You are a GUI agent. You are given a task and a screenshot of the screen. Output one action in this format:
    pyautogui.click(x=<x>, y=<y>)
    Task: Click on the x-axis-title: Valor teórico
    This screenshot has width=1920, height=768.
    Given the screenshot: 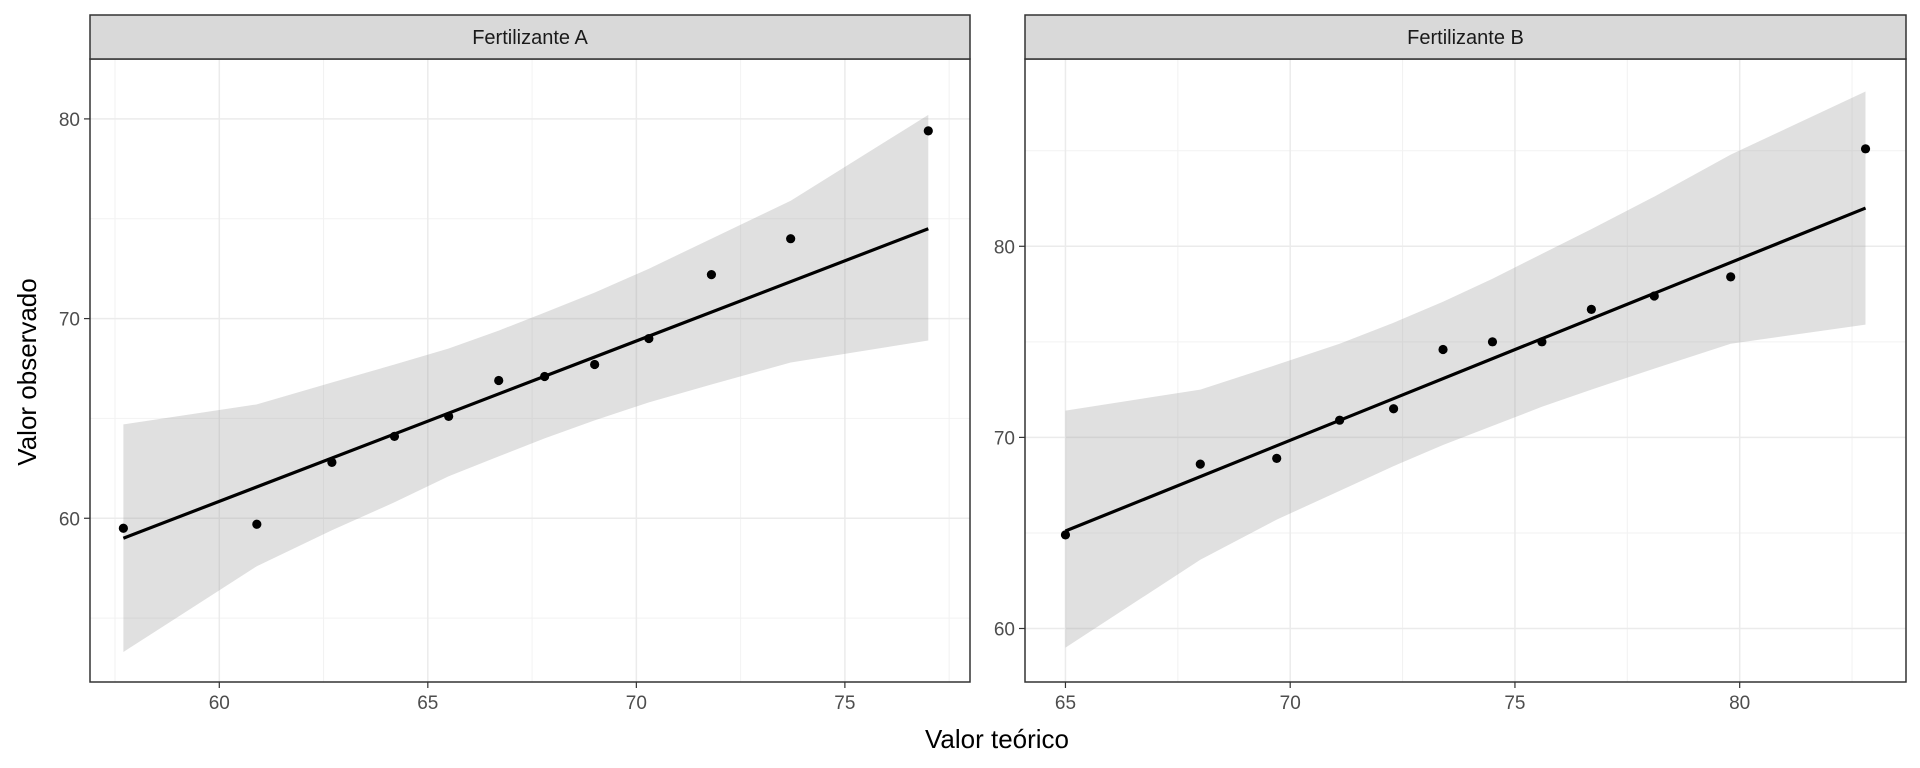 What is the action you would take?
    pyautogui.click(x=997, y=739)
    